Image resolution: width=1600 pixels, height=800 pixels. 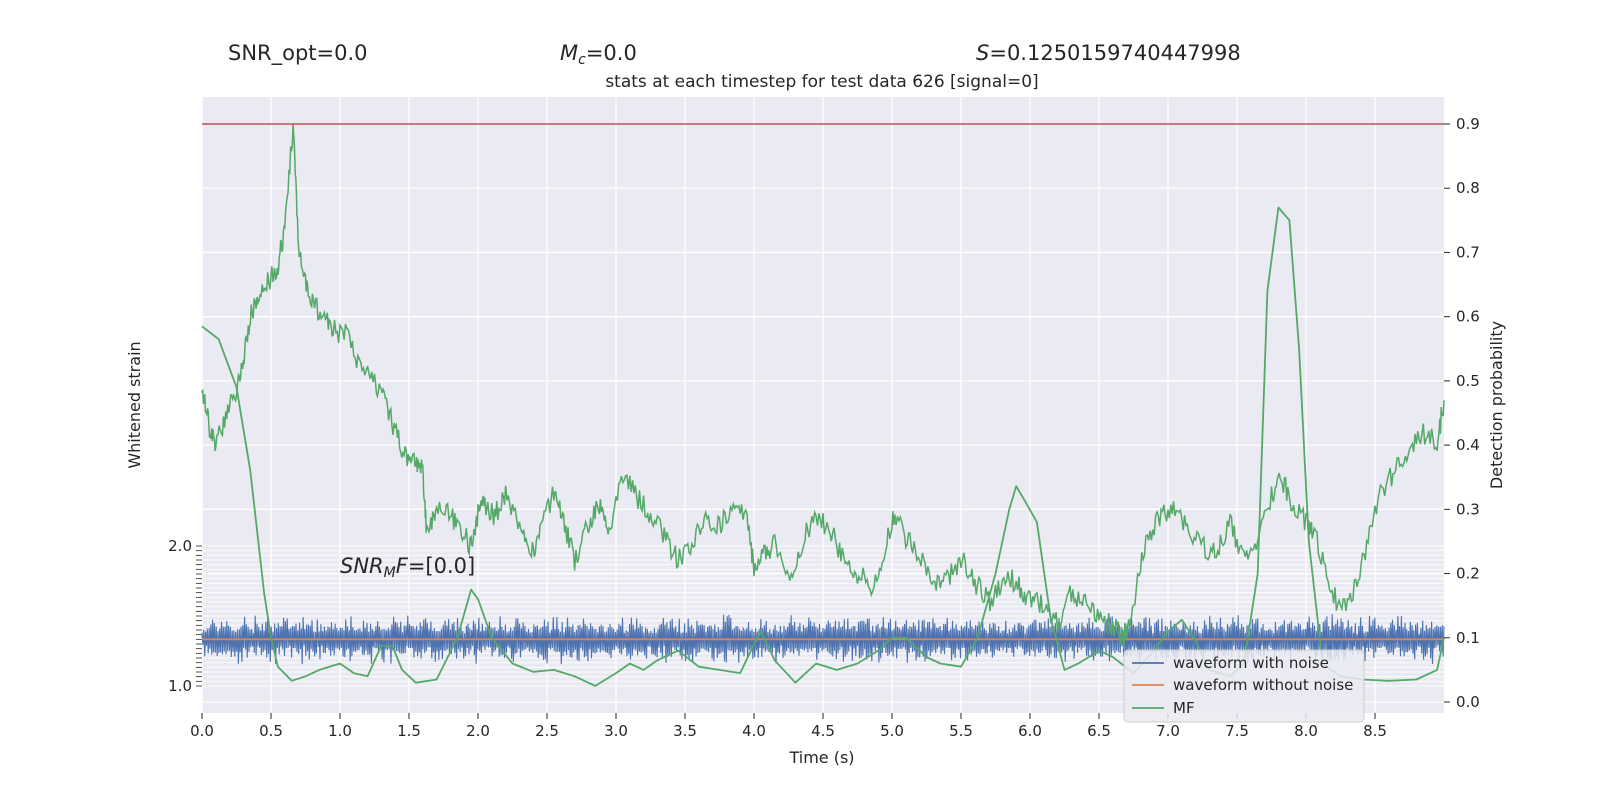 I want to click on x-tick-label-12: 6.0, so click(x=1030, y=731).